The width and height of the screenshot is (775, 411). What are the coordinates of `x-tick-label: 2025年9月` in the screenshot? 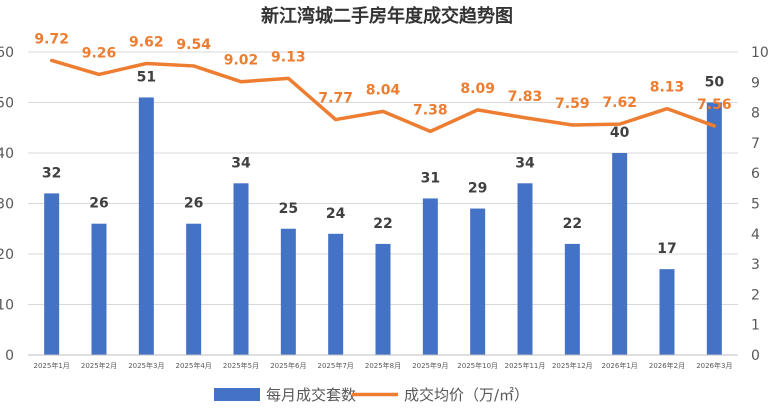 It's located at (430, 365).